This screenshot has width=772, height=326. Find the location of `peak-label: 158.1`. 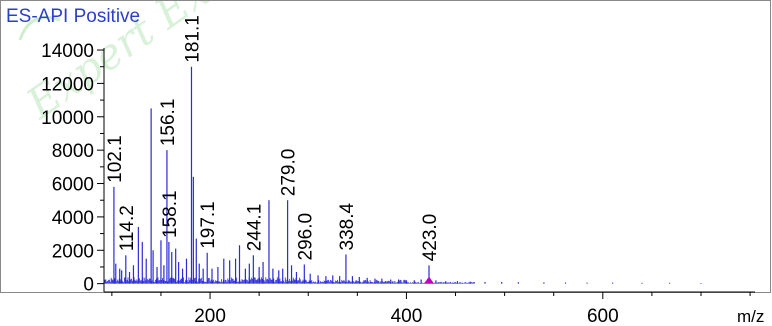

peak-label: 158.1 is located at coordinates (170, 214).